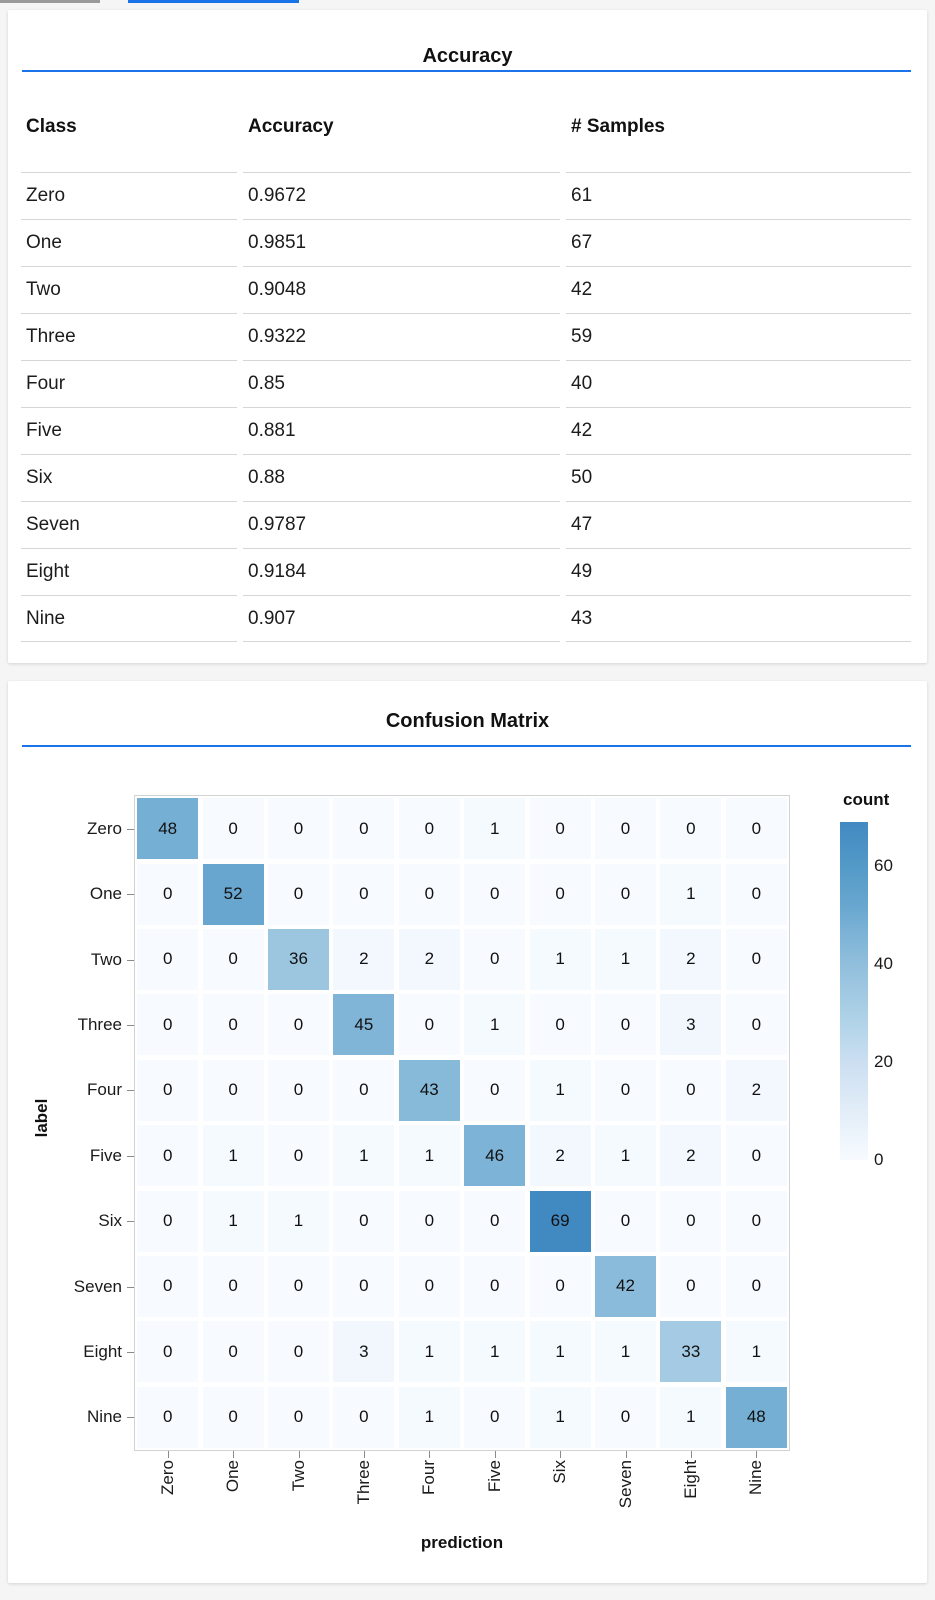 This screenshot has height=1600, width=935. What do you see at coordinates (129, 571) in the screenshot?
I see `accuracy-table-cell: Eight` at bounding box center [129, 571].